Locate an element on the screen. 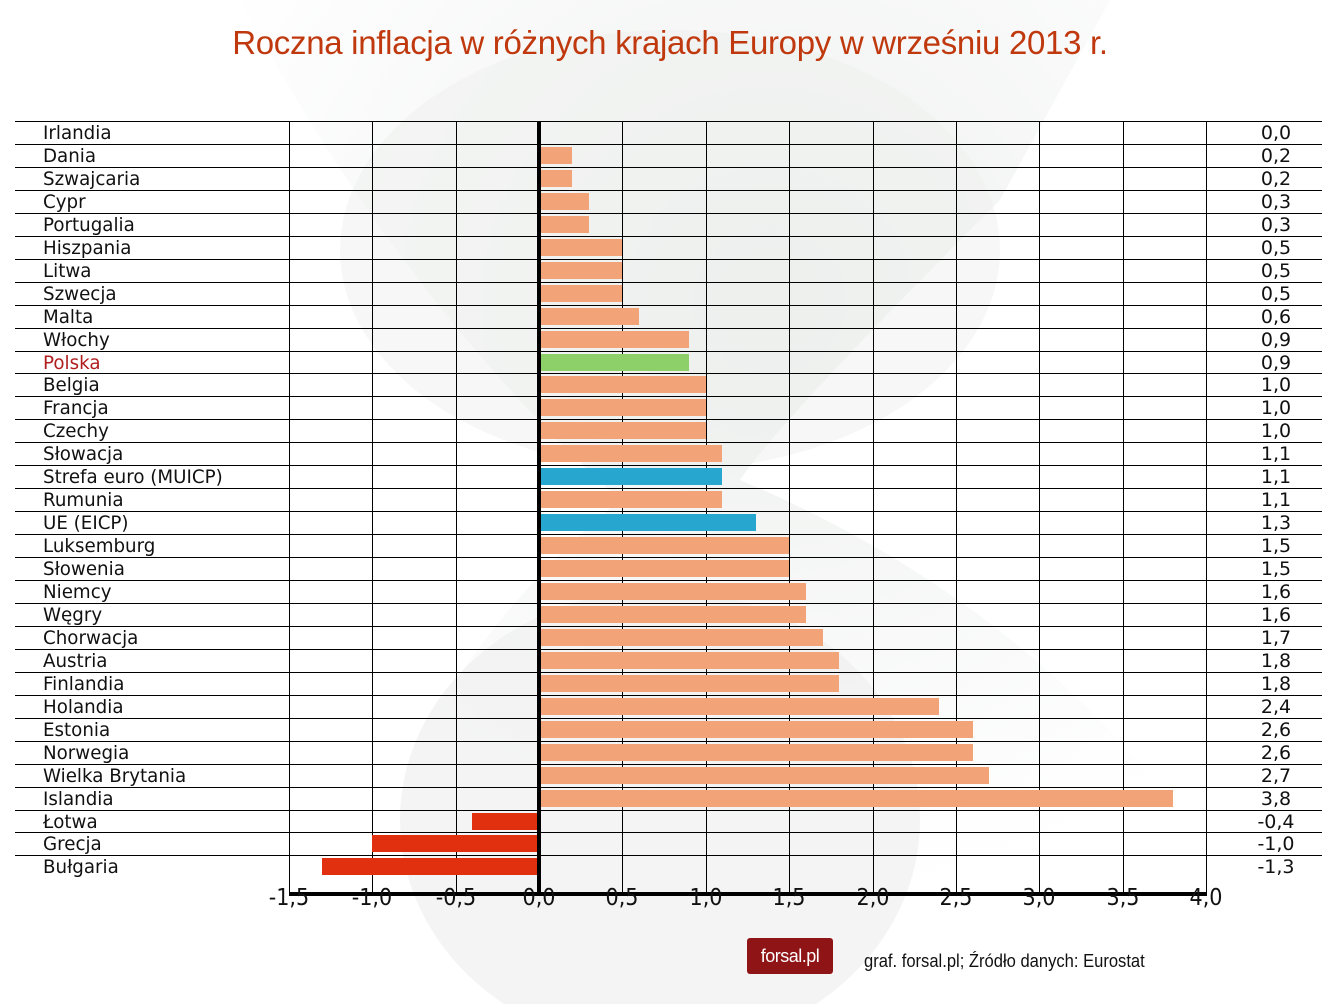 The width and height of the screenshot is (1340, 1004). x-tick-label: -0,5 is located at coordinates (455, 898).